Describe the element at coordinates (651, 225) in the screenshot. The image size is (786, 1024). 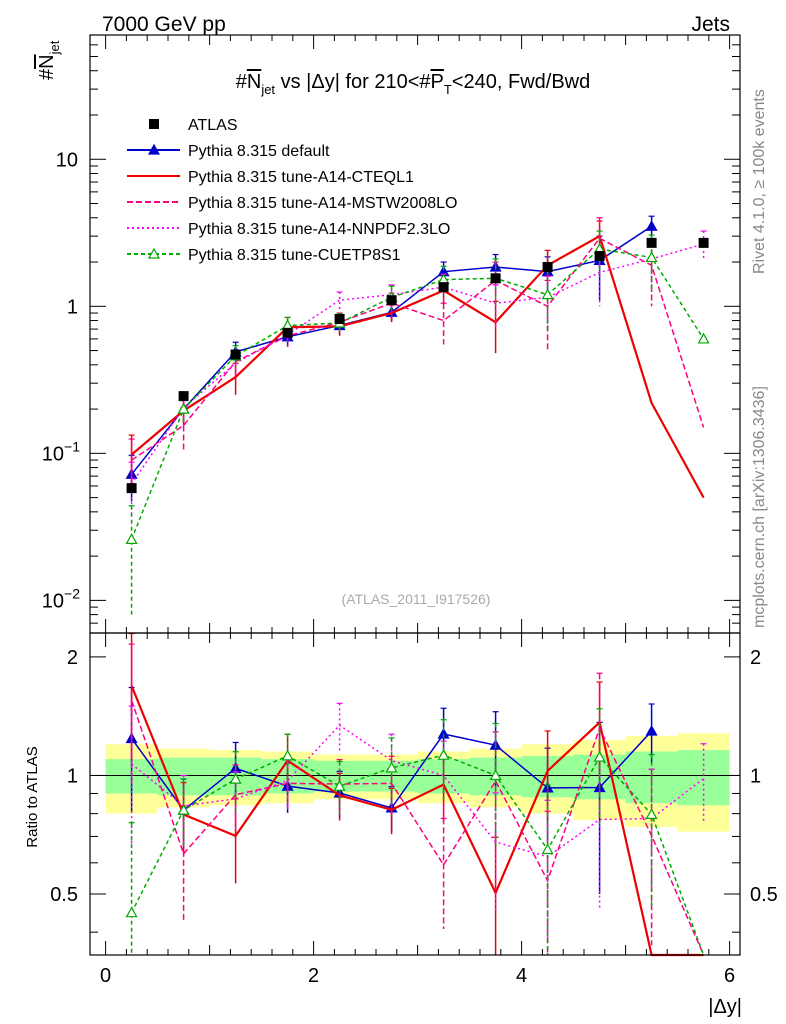
I see `series-0-marker` at that location.